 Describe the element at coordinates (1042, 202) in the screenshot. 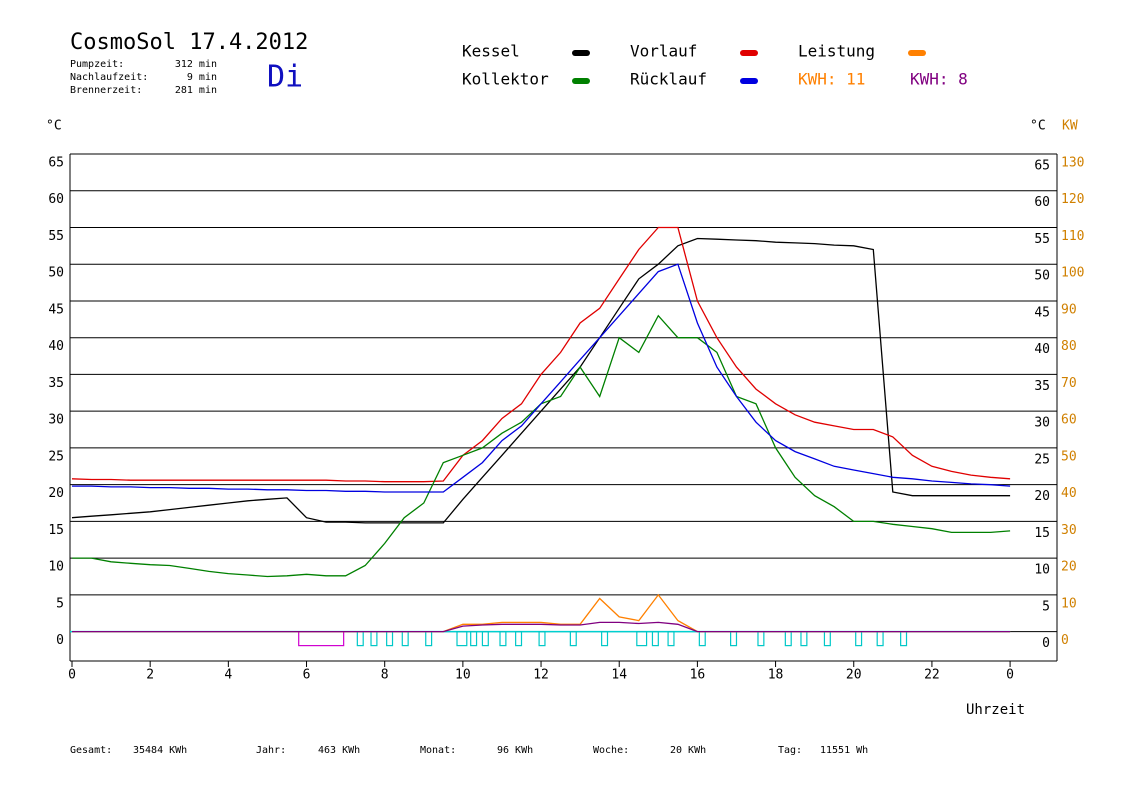

I see `y2-tick-label: 60` at that location.